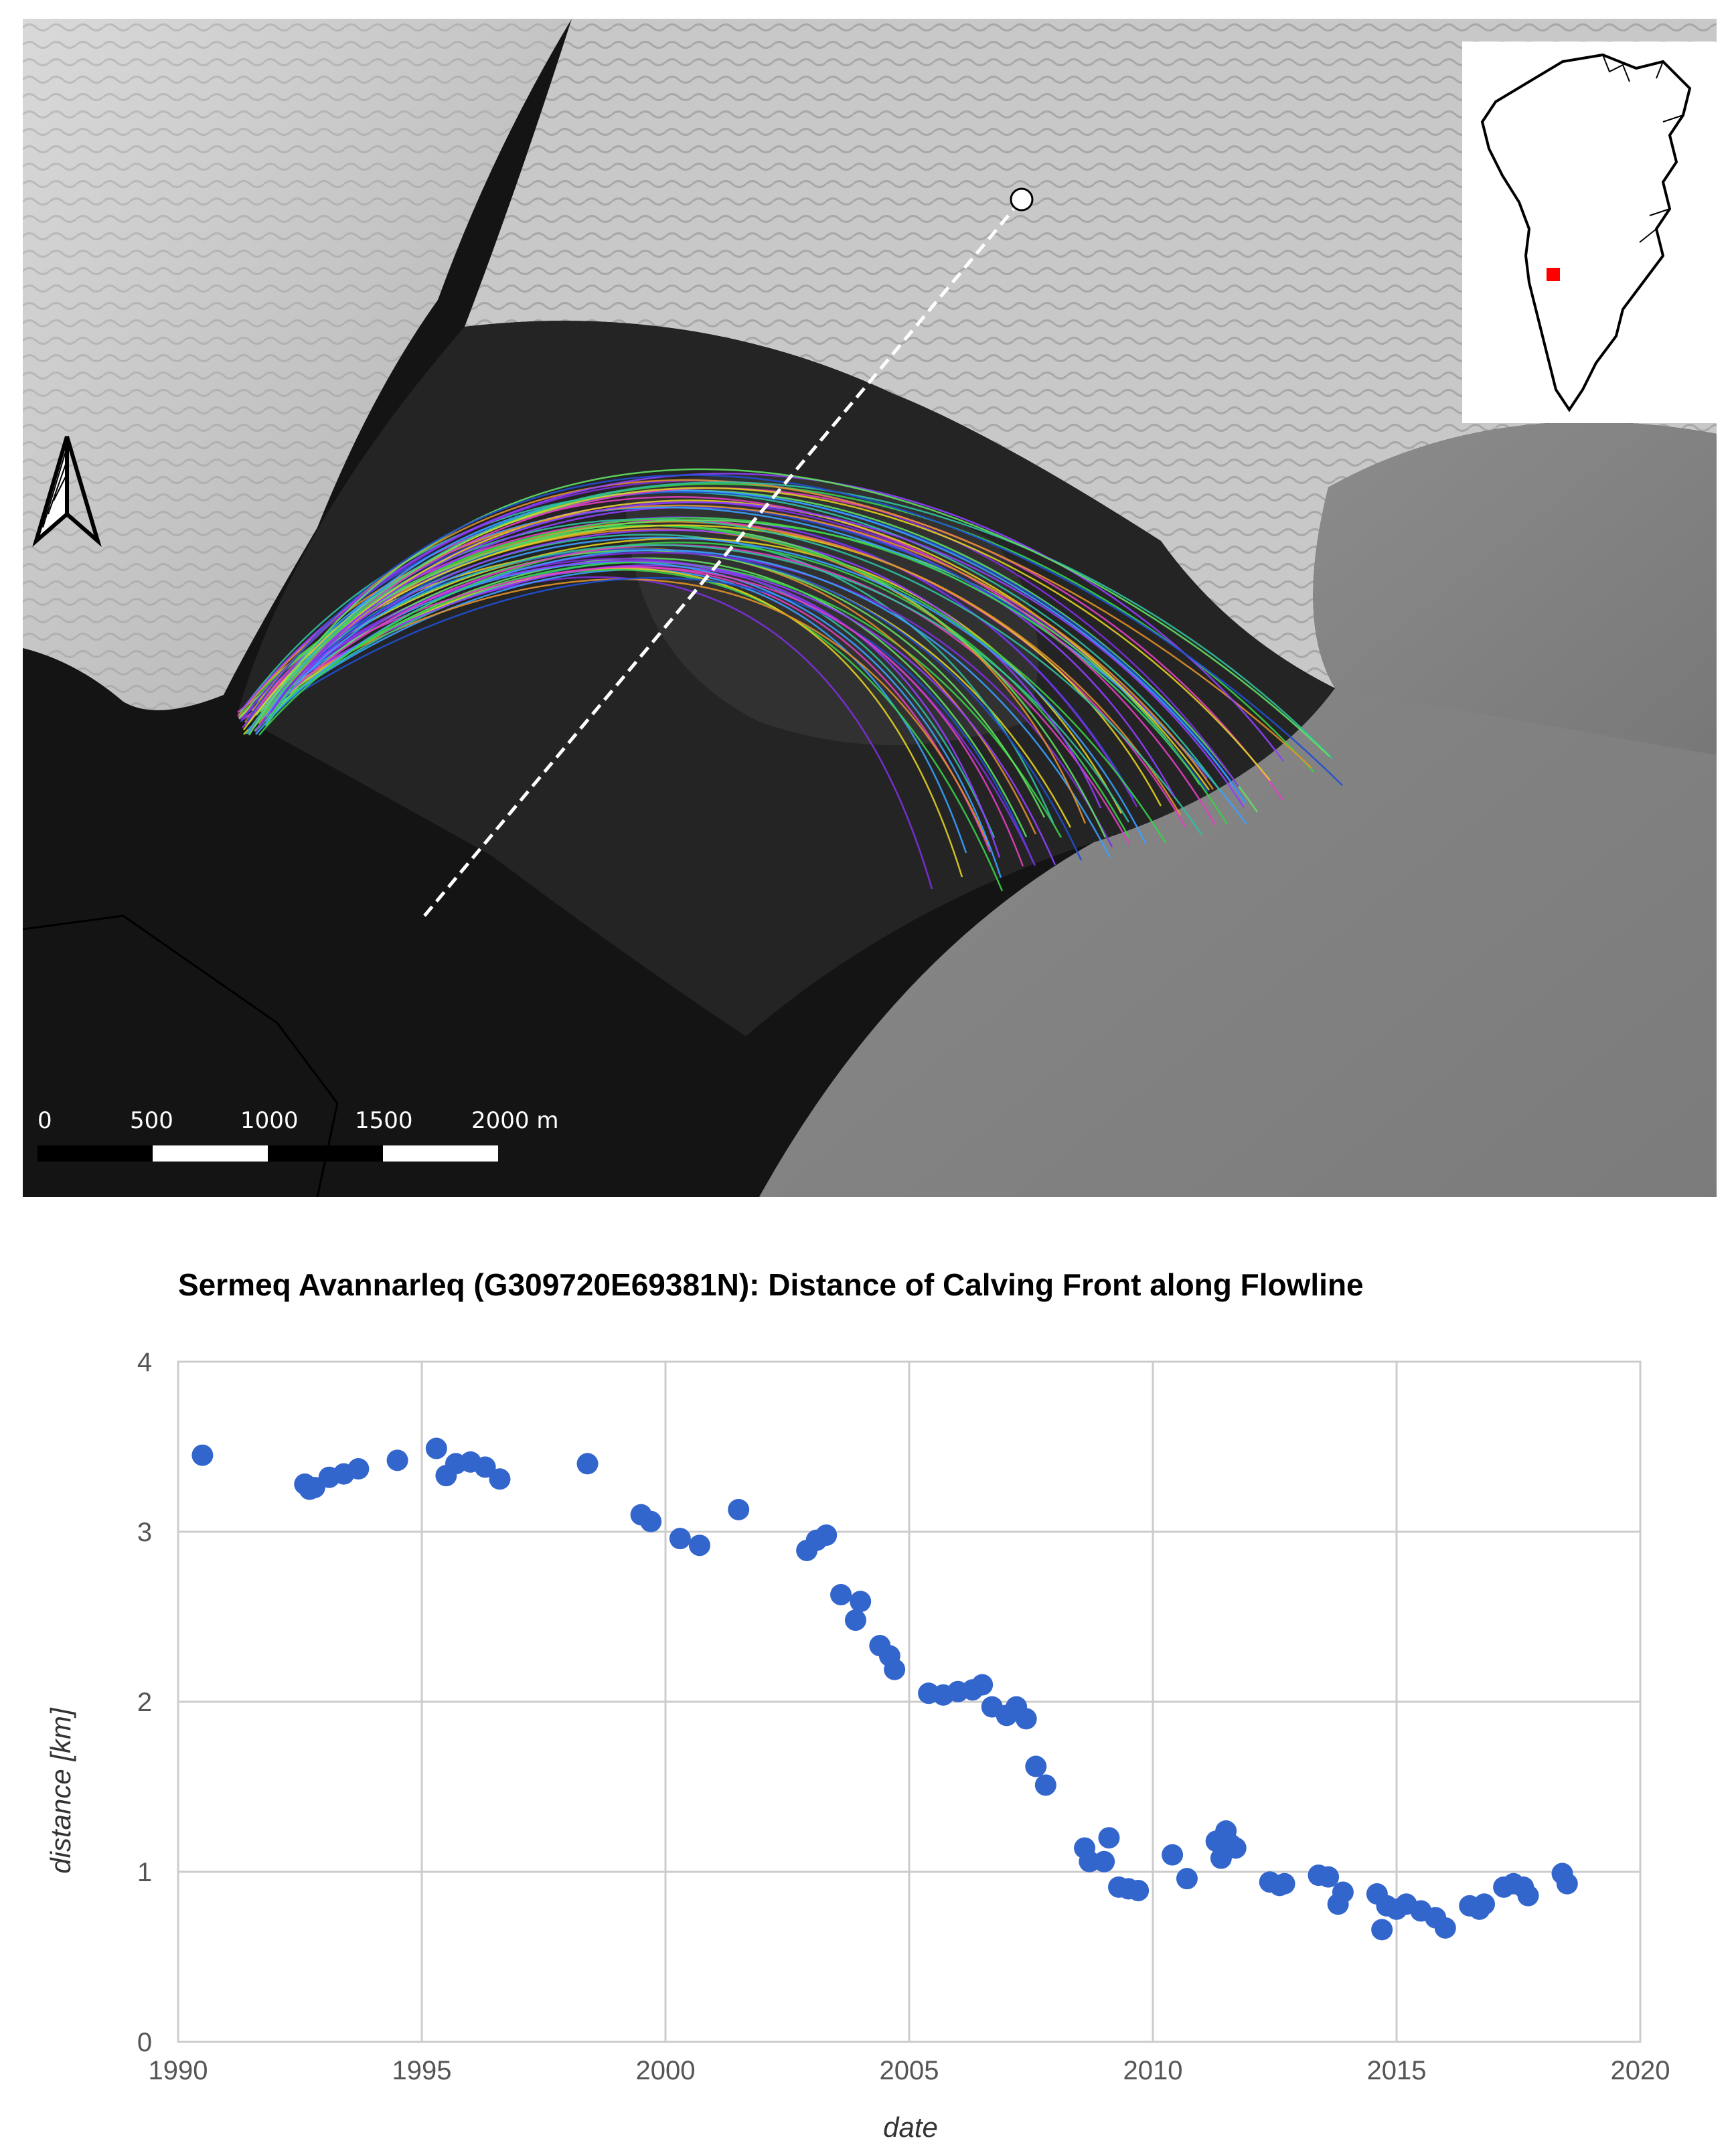 The height and width of the screenshot is (2153, 1736). What do you see at coordinates (422, 2070) in the screenshot?
I see `x-tick-label: 1995` at bounding box center [422, 2070].